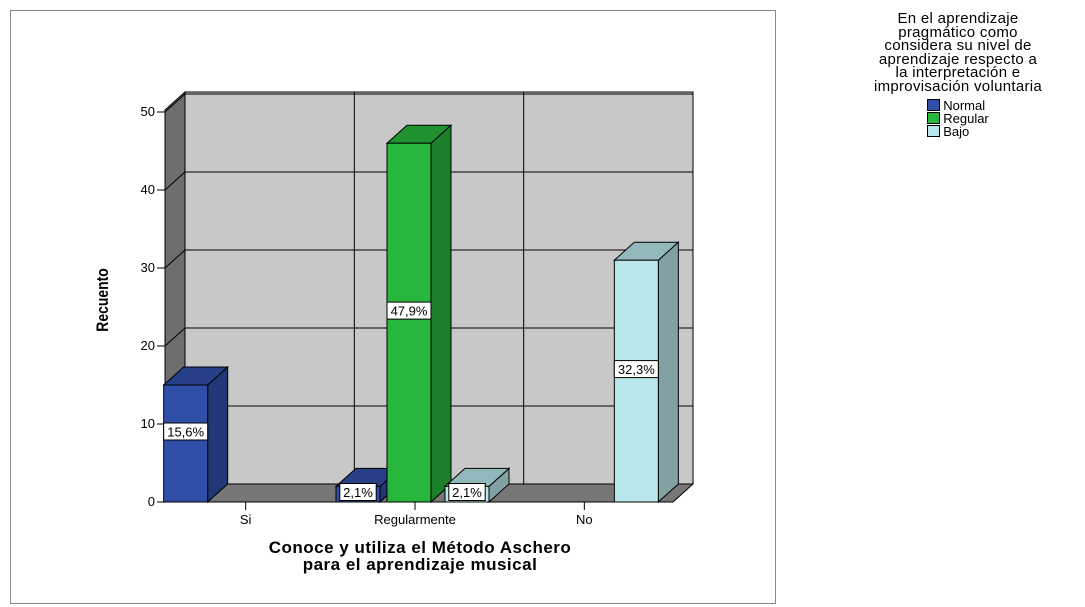 This screenshot has width=1085, height=607. I want to click on legend-item-regular: Regular, so click(958, 118).